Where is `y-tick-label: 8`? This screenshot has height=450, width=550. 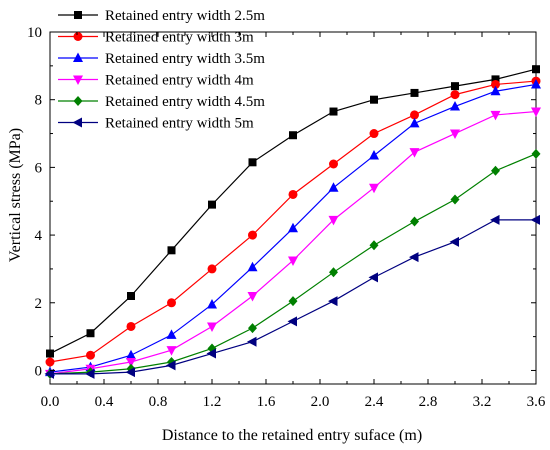 y-tick-label: 8 is located at coordinates (39, 101).